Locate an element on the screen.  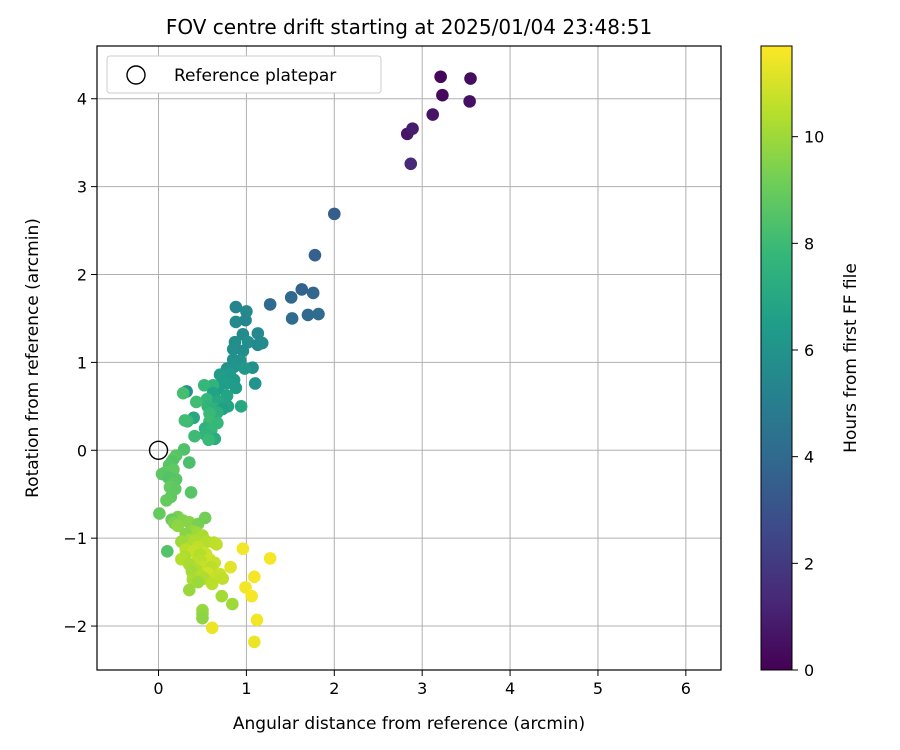
x-tick-label: 2 is located at coordinates (334, 688).